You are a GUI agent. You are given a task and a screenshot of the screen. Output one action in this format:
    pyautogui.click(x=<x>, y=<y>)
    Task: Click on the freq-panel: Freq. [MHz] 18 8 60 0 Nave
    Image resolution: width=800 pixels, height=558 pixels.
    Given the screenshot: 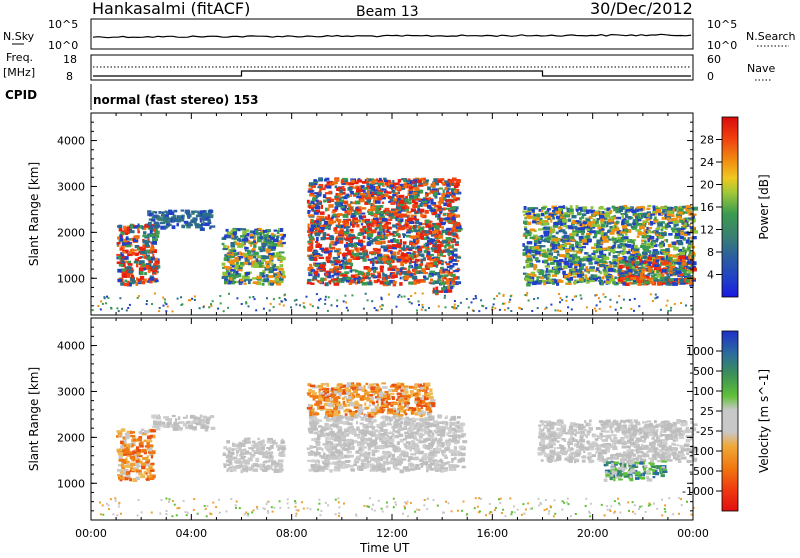 What is the action you would take?
    pyautogui.click(x=389, y=67)
    